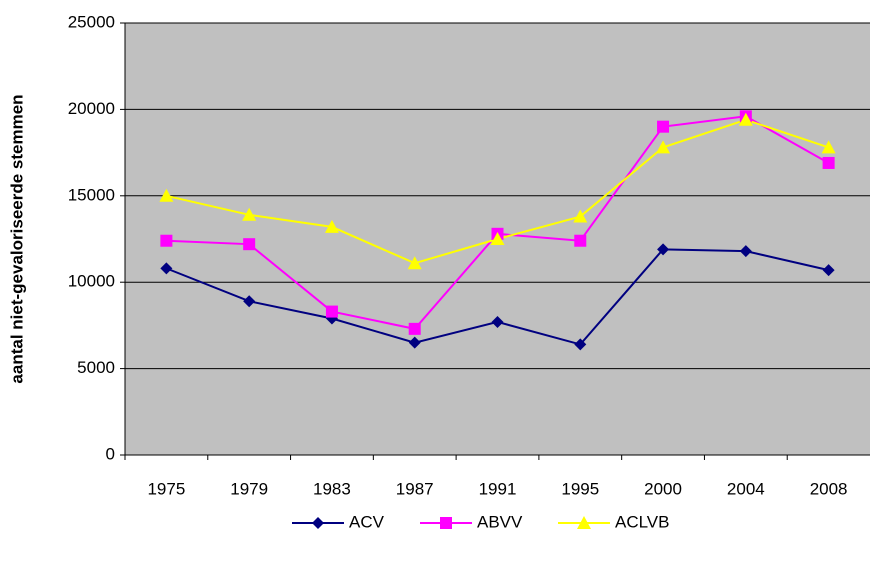 The height and width of the screenshot is (563, 872). I want to click on x-tick-label: 1979, so click(249, 488).